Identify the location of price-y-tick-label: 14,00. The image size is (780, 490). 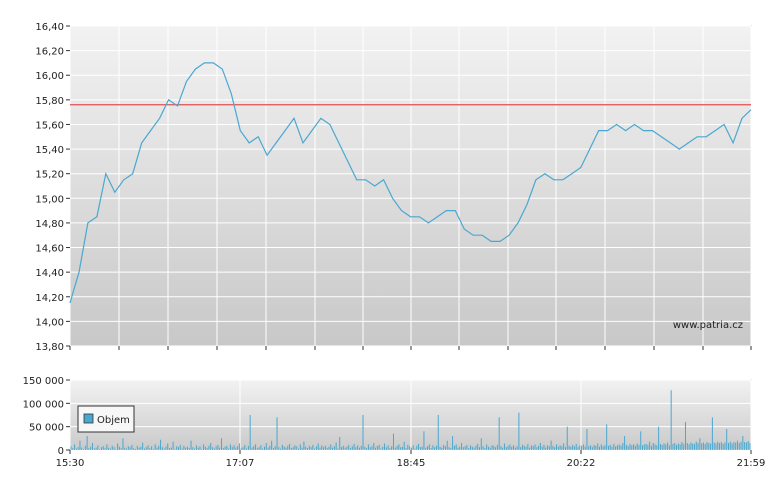
(49, 322).